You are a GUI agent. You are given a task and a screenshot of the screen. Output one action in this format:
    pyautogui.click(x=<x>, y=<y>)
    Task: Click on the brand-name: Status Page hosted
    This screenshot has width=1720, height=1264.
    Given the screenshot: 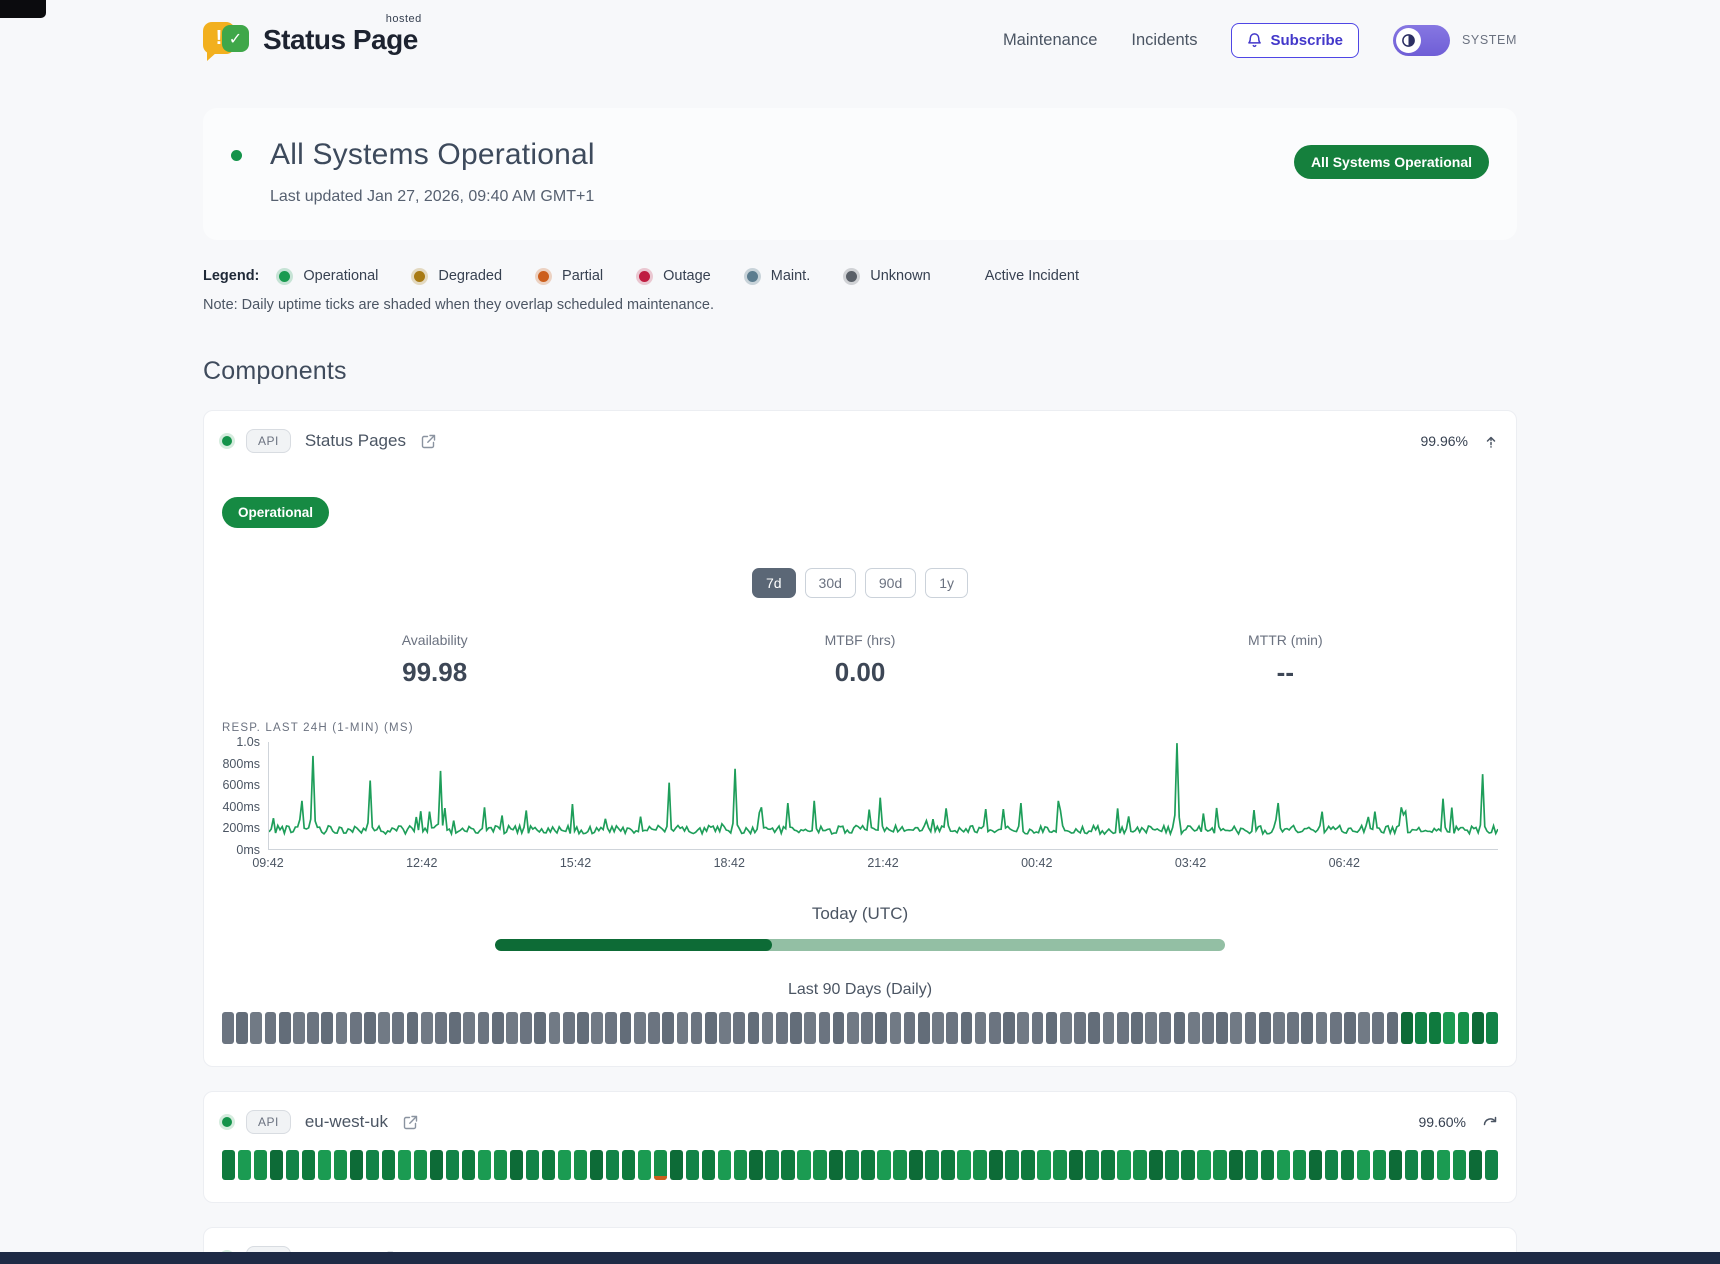 What is the action you would take?
    pyautogui.click(x=342, y=34)
    